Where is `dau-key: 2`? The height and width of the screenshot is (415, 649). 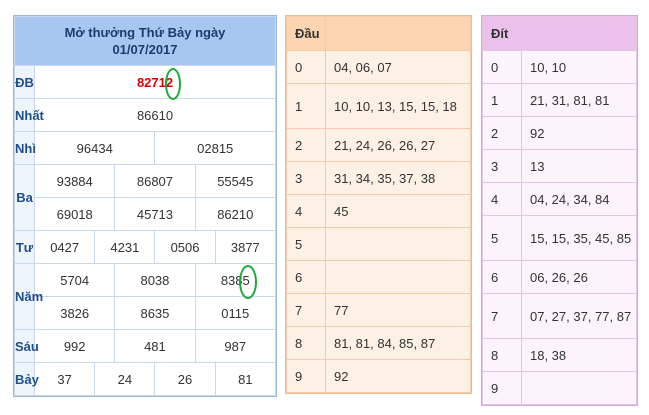 dau-key: 2 is located at coordinates (306, 145).